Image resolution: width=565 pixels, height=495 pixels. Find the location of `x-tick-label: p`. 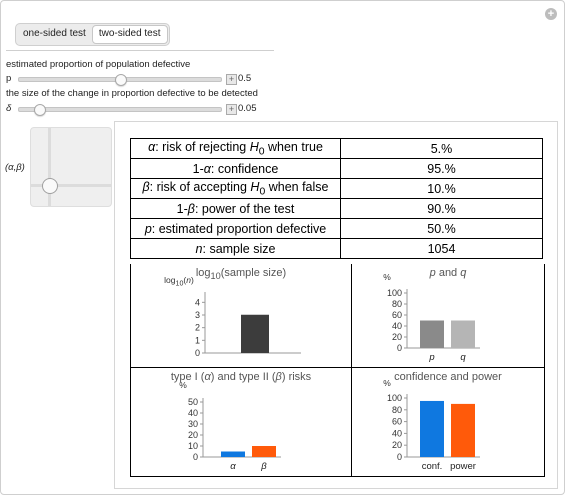

x-tick-label: p is located at coordinates (431, 357).